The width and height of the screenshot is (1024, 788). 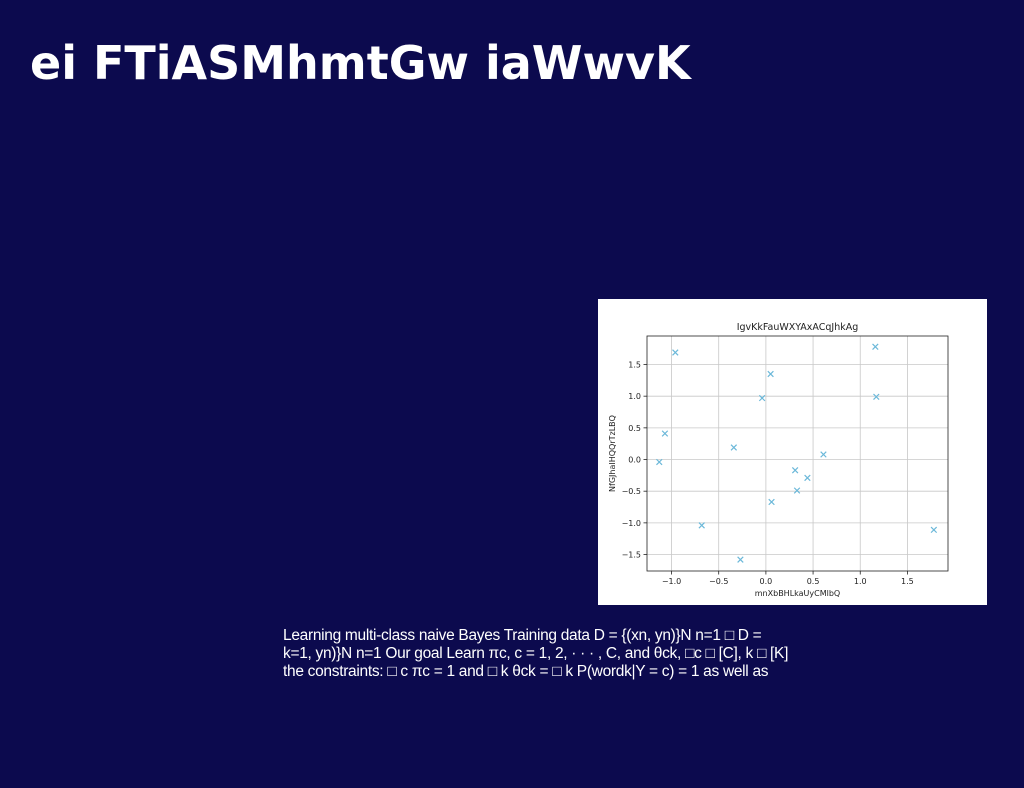 What do you see at coordinates (612, 453) in the screenshot?
I see `y-axis-label: NfGJhaIHQQrTzLBQ` at bounding box center [612, 453].